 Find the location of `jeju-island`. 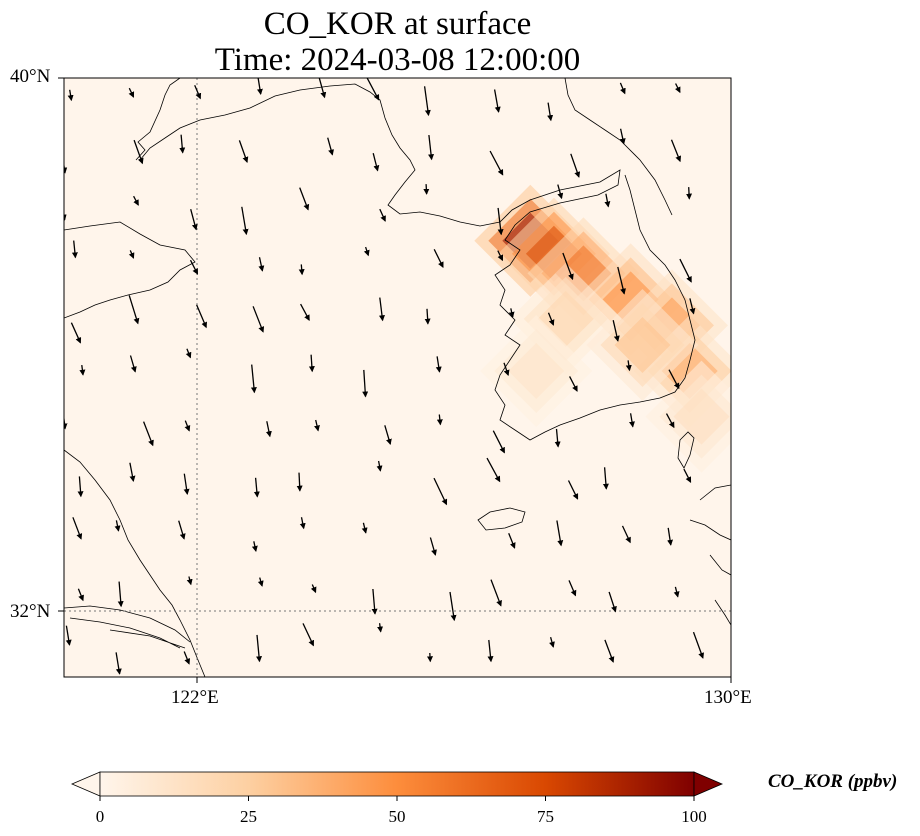

jeju-island is located at coordinates (501, 519).